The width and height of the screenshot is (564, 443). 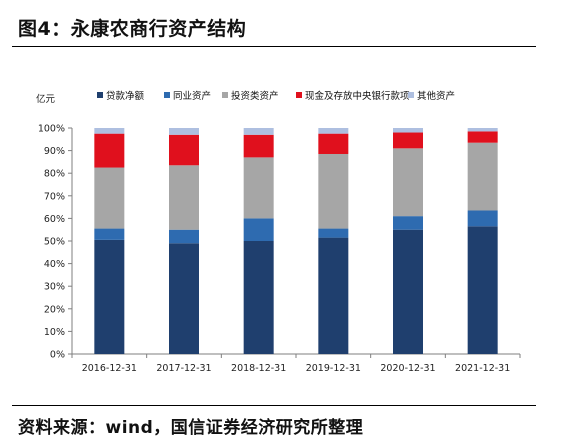 What do you see at coordinates (333, 368) in the screenshot?
I see `x-tick-label: 2019-12-31` at bounding box center [333, 368].